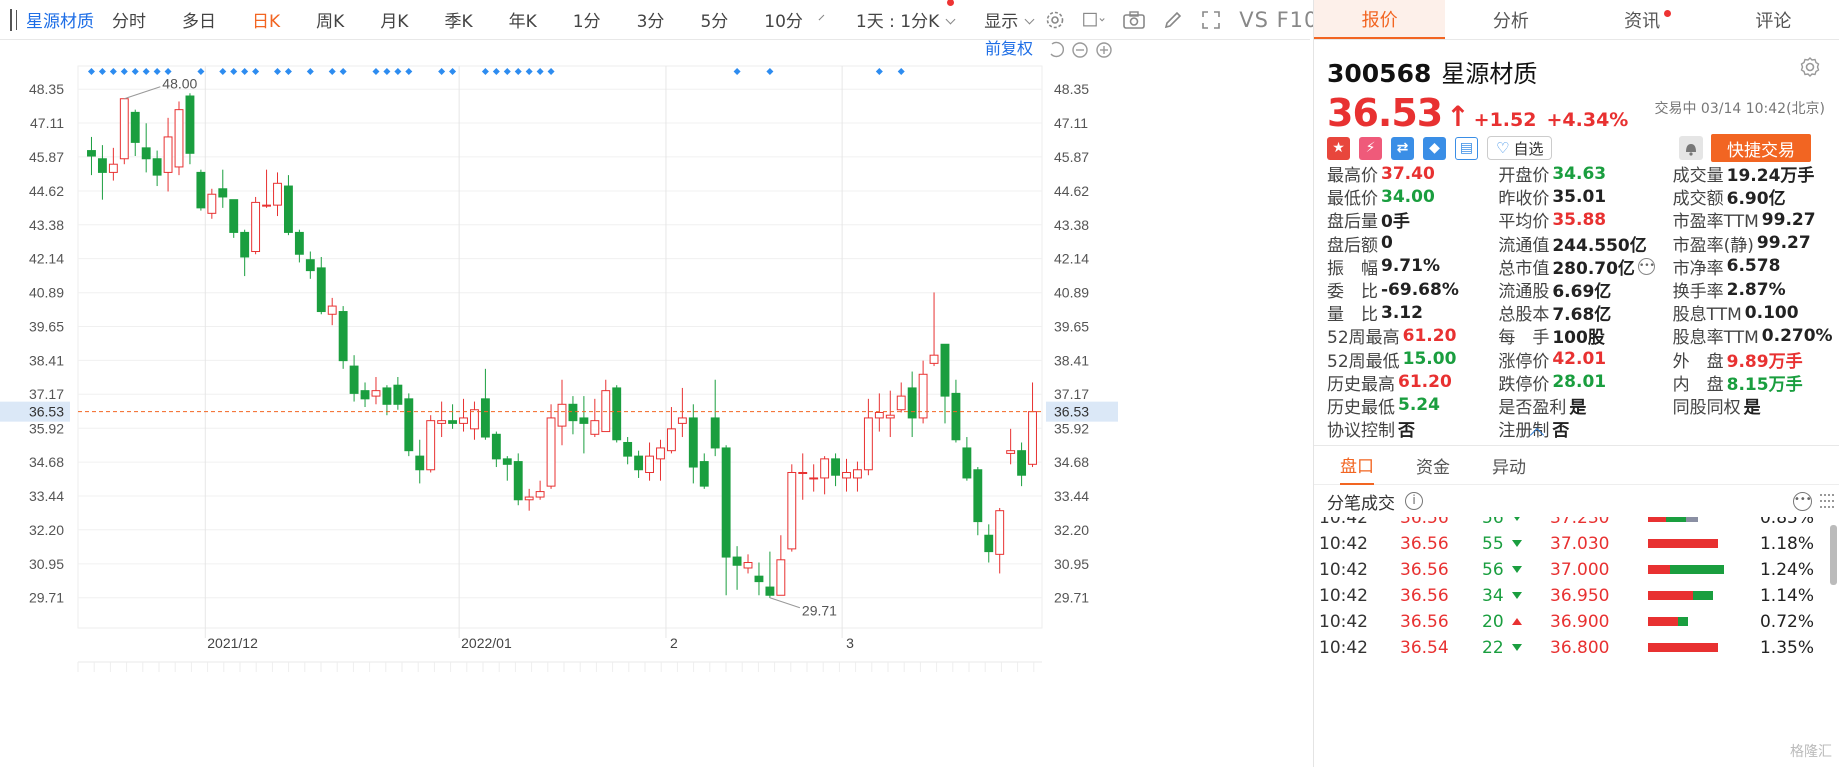 The image size is (1839, 767). Describe the element at coordinates (1493, 622) in the screenshot. I see `tick-volume: 20` at that location.